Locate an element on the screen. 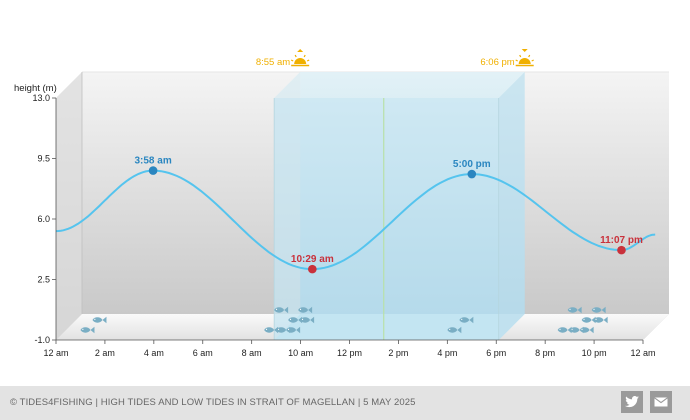 The height and width of the screenshot is (420, 690). mail-icon is located at coordinates (661, 402).